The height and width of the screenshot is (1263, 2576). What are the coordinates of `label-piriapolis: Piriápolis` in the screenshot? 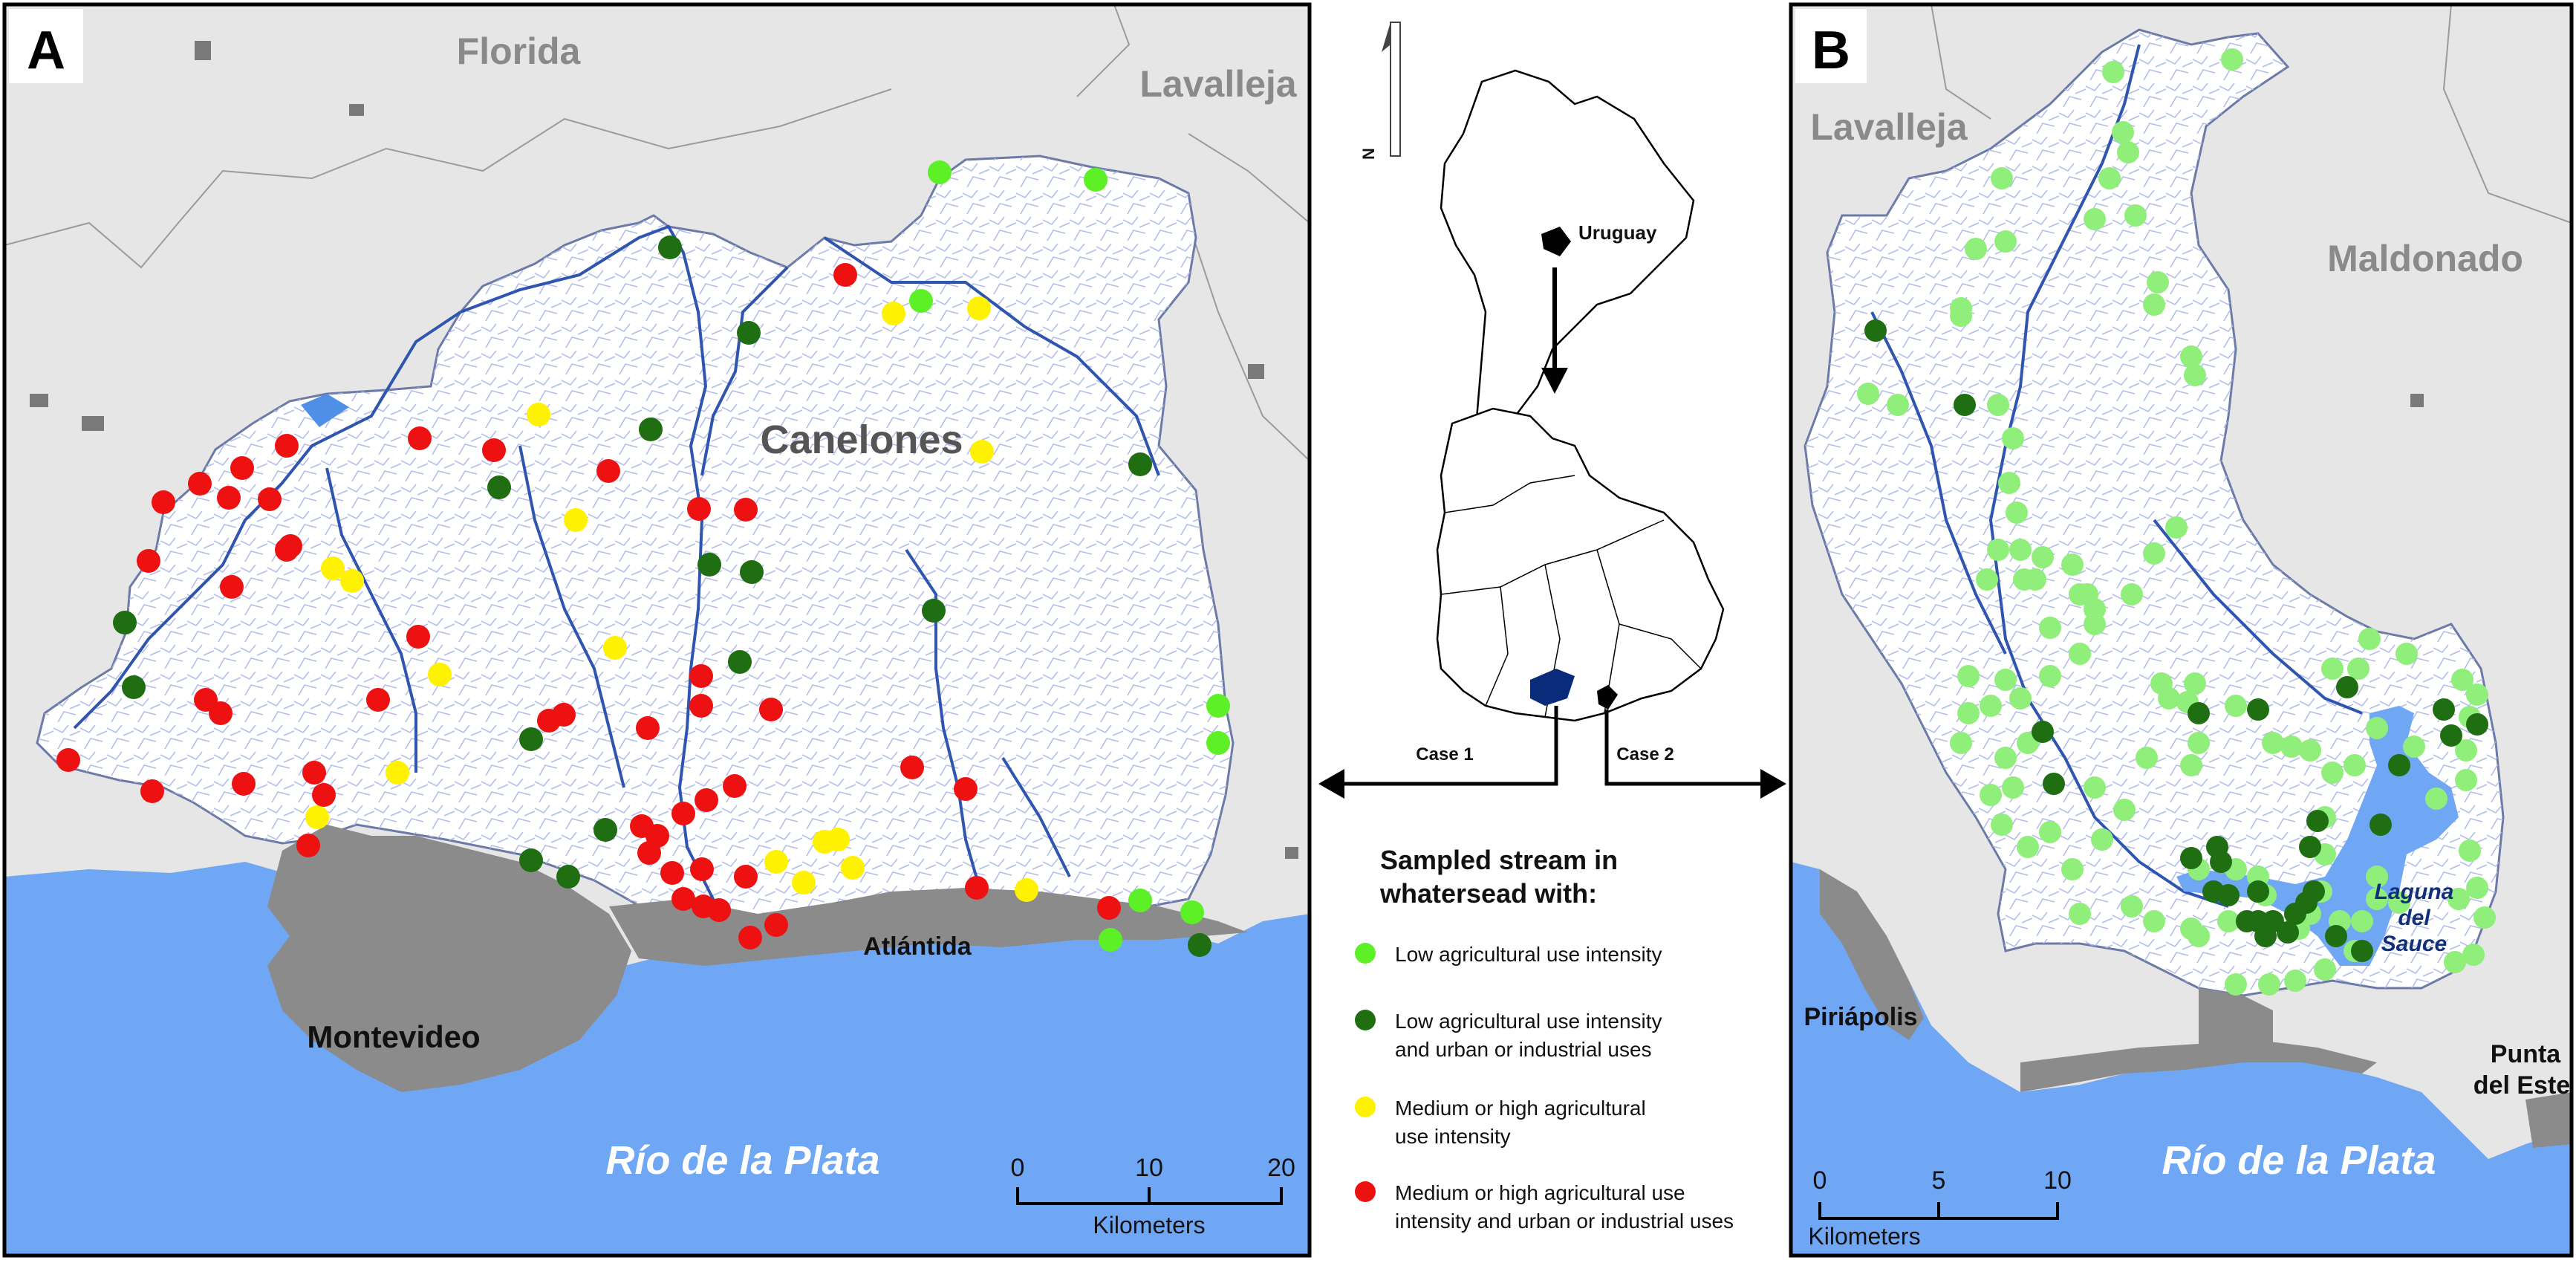 It's located at (1860, 1017).